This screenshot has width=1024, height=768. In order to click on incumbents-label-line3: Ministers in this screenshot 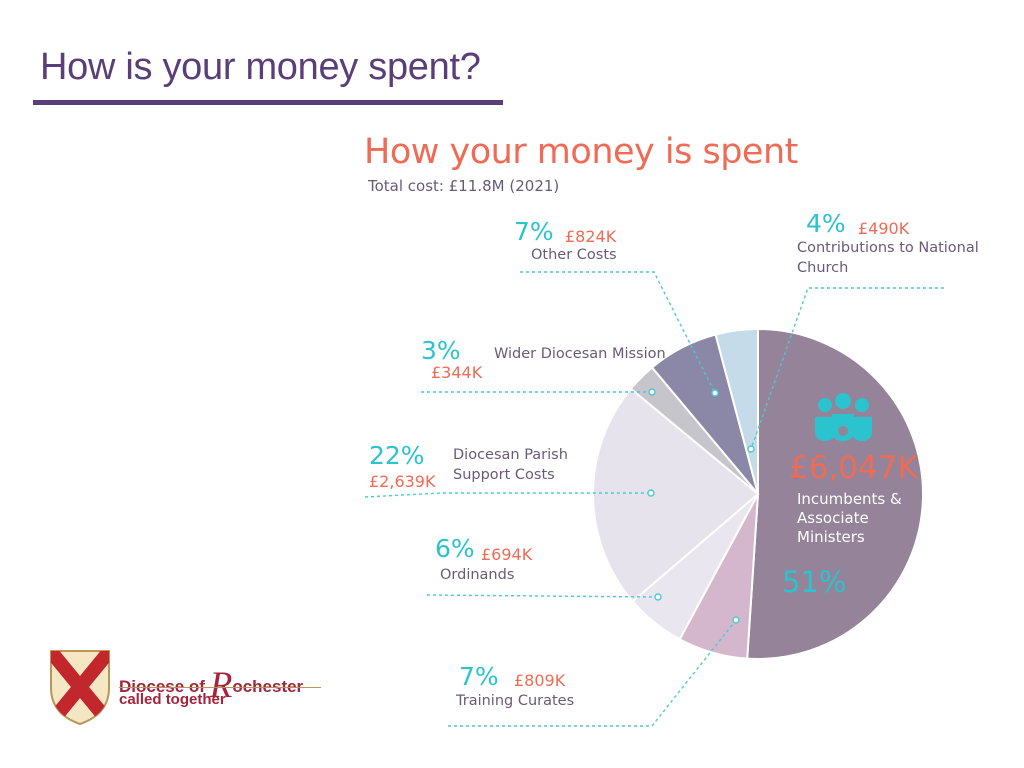, I will do `click(831, 537)`.